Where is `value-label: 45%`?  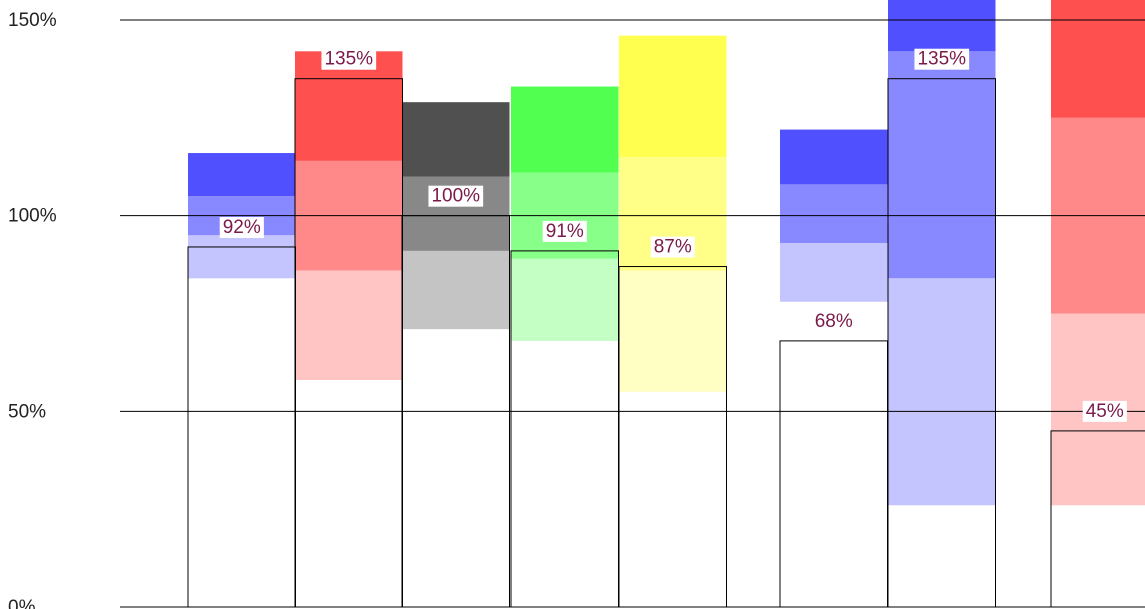
value-label: 45% is located at coordinates (1105, 411).